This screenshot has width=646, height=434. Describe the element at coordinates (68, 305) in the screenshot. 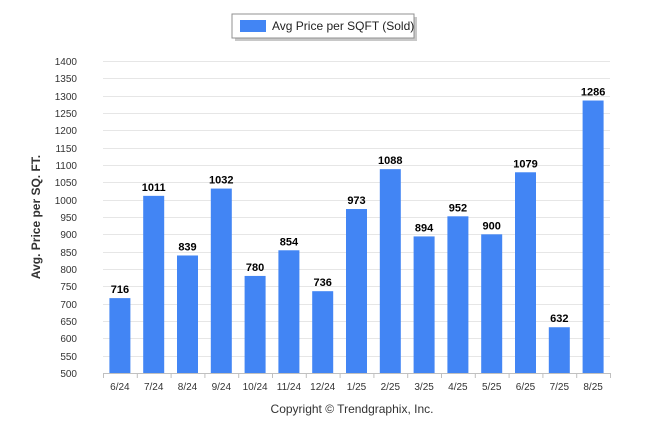

I see `y-tick-label: 700` at that location.